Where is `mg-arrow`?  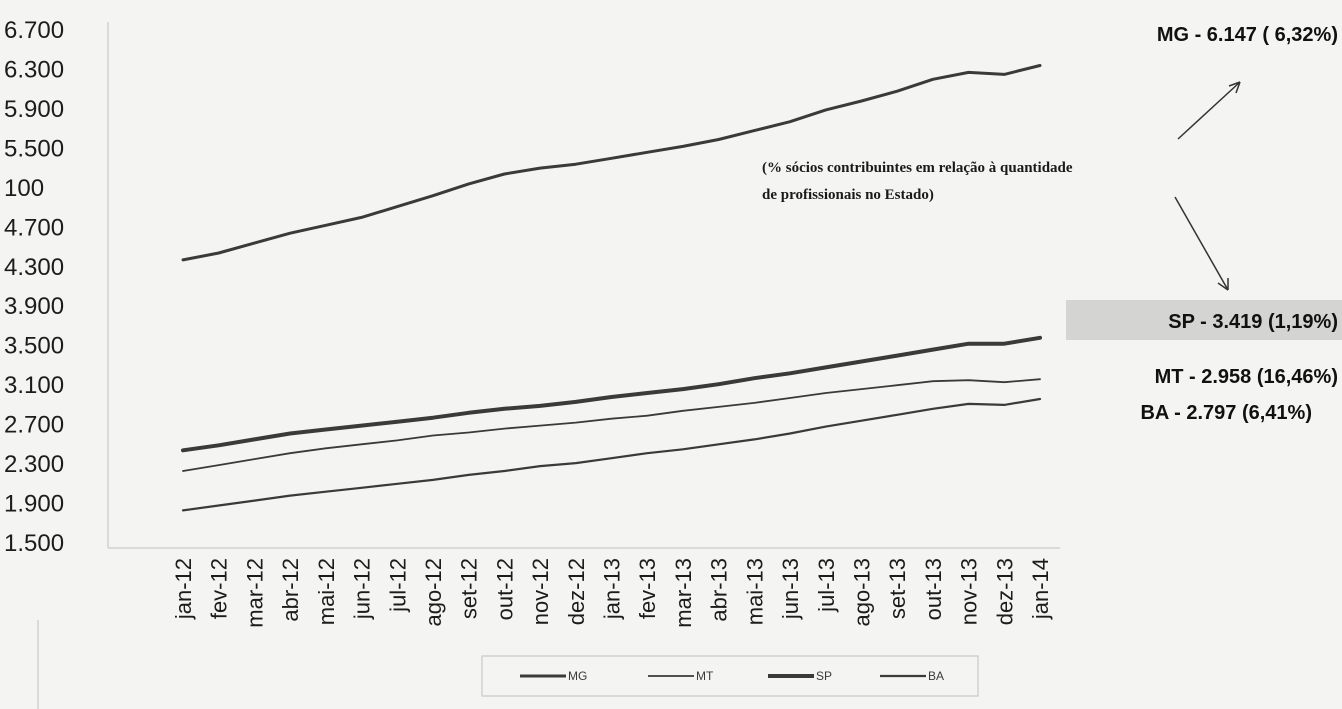 mg-arrow is located at coordinates (1209, 110).